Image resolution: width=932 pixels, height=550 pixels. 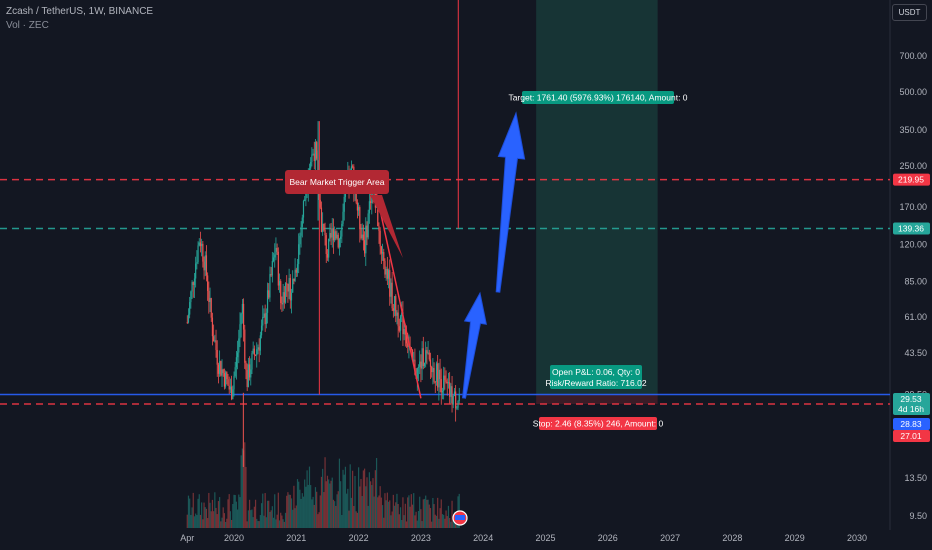 What do you see at coordinates (911, 228) in the screenshot?
I see `level-badge-text: 139.36` at bounding box center [911, 228].